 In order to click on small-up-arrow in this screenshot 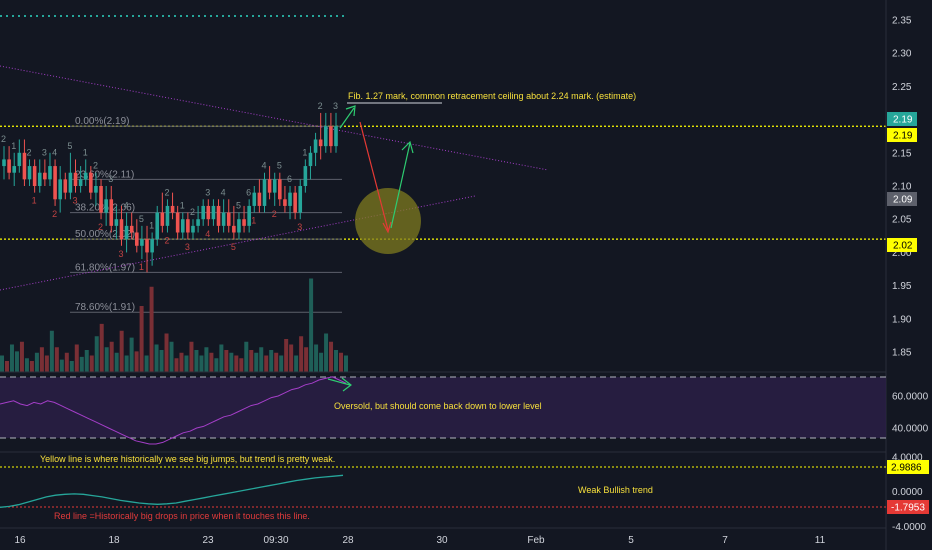, I will do `click(347, 118)`.